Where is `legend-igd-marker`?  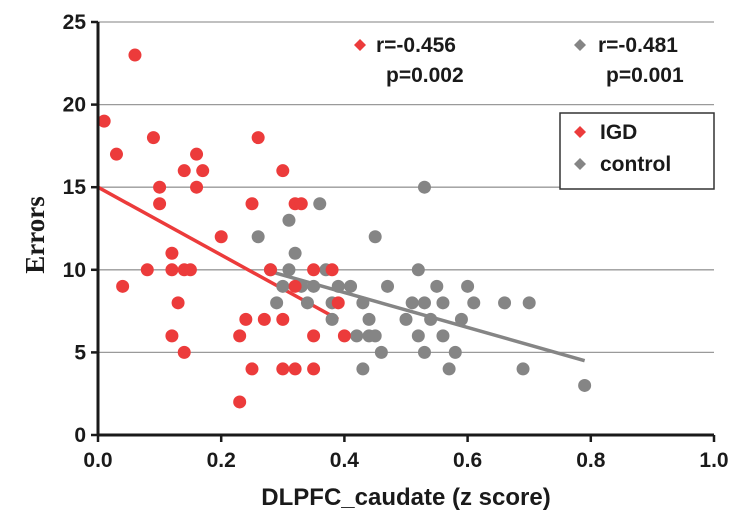
legend-igd-marker is located at coordinates (580, 132).